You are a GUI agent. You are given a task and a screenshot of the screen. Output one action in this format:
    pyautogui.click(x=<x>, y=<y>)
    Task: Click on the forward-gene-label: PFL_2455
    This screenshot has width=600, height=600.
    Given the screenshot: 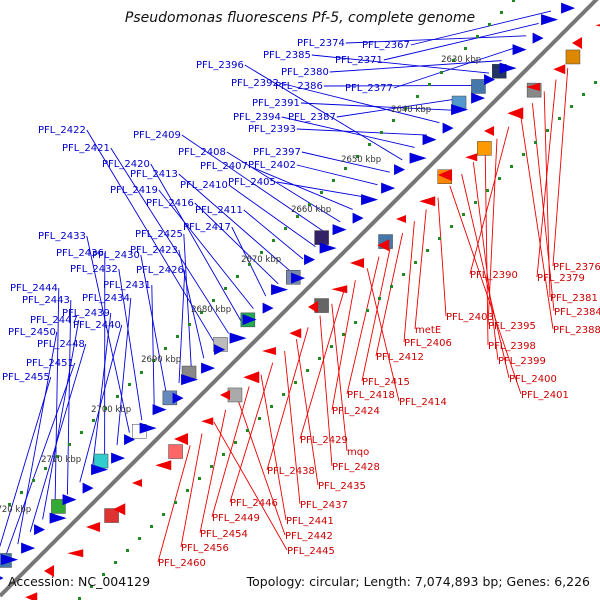 What is the action you would take?
    pyautogui.click(x=26, y=377)
    